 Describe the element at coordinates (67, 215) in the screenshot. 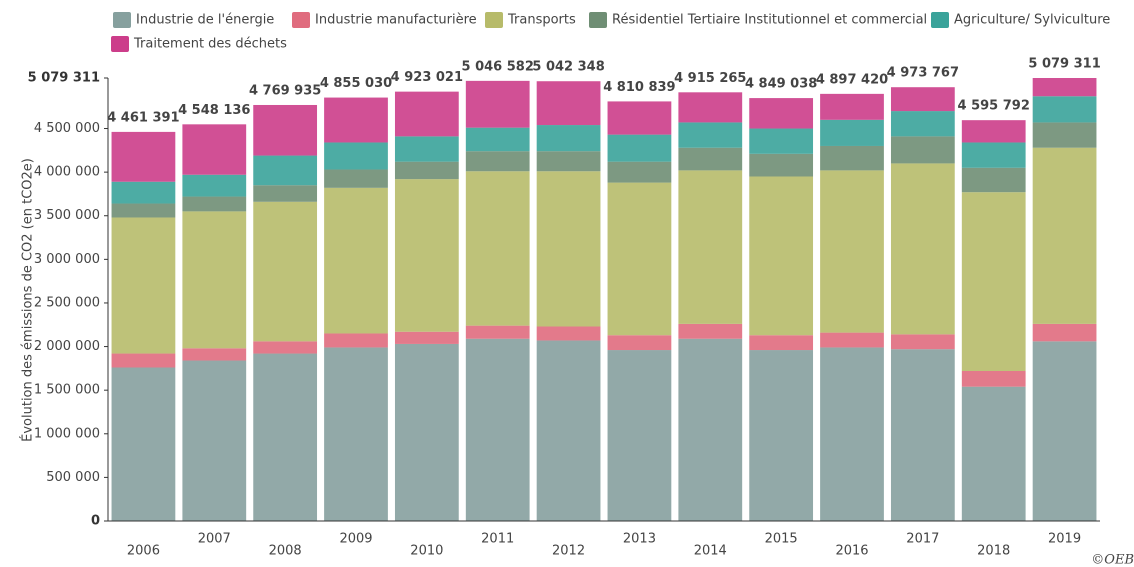

I see `y-tick-label: 3 500 000` at that location.